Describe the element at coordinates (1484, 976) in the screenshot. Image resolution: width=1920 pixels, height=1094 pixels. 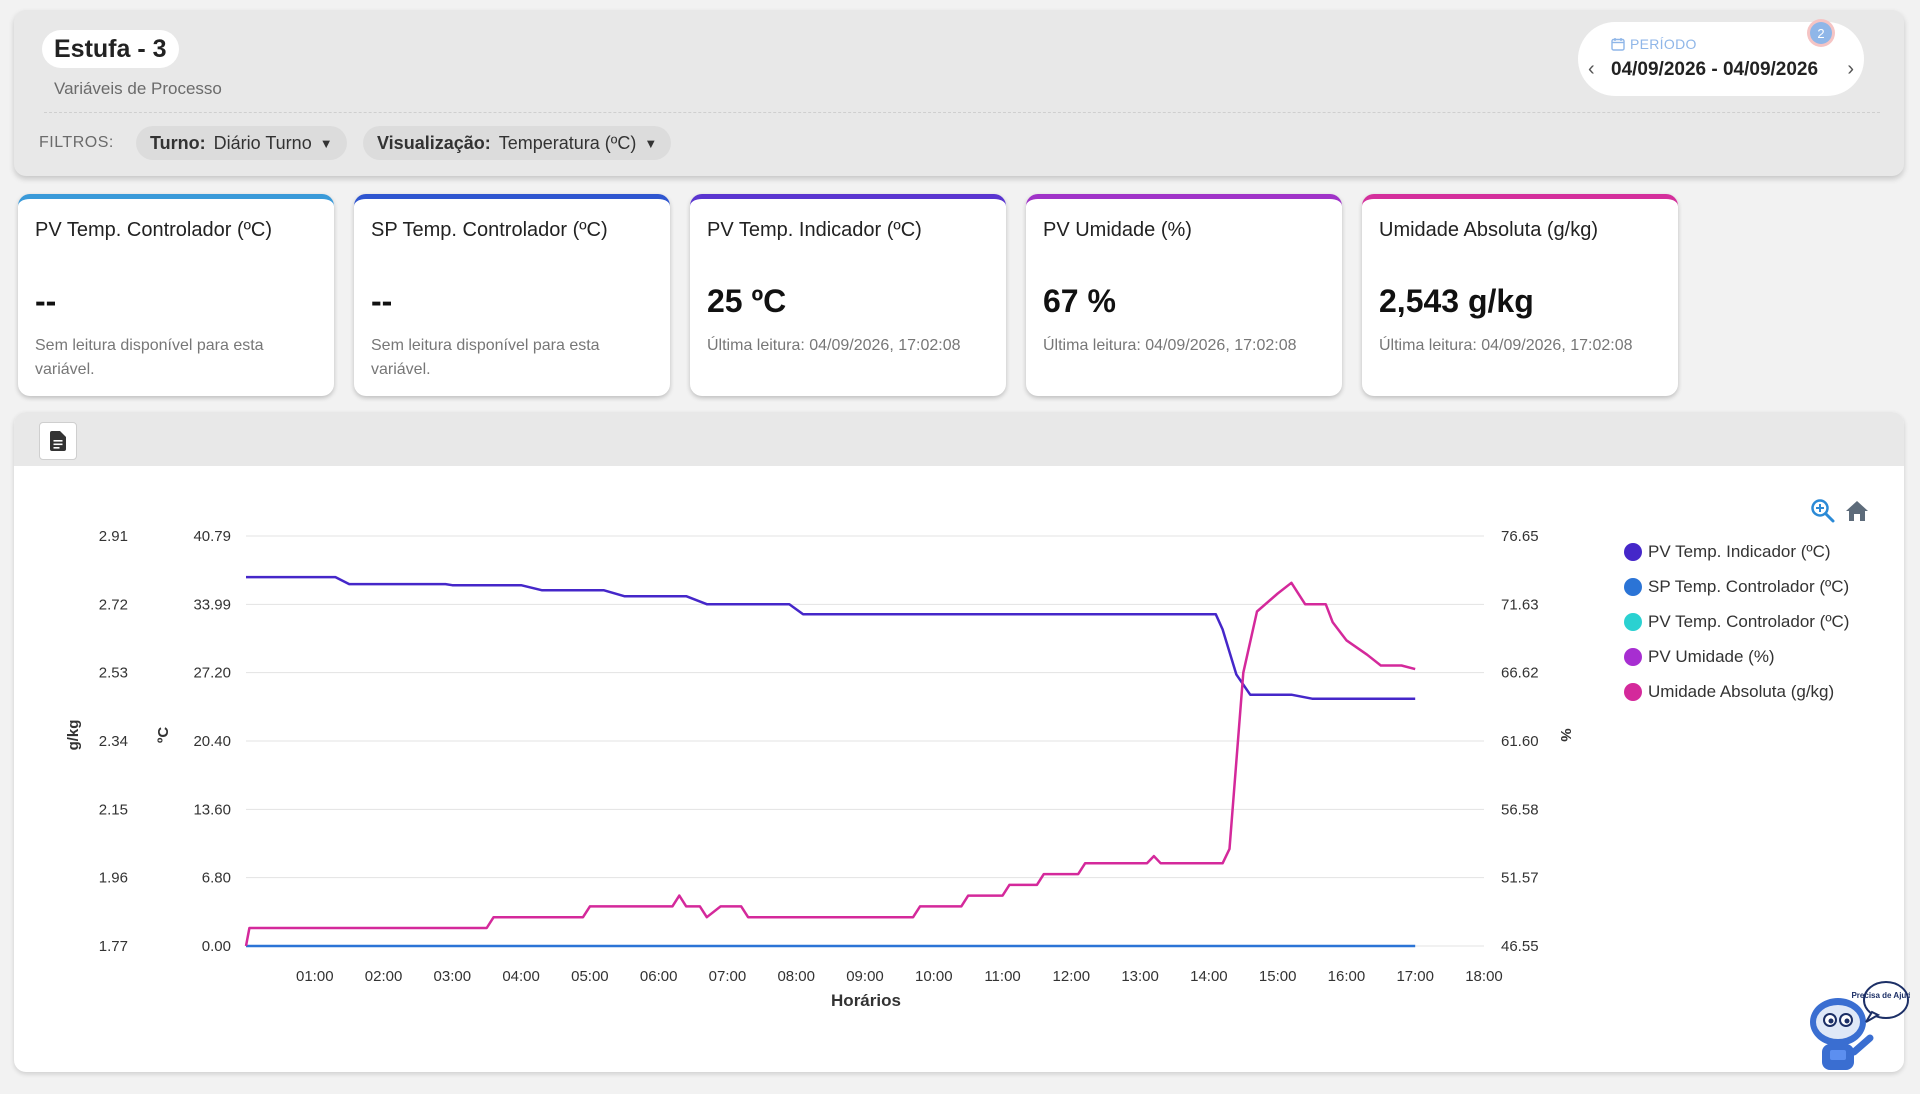
I see `x-tick-label: 18:00` at that location.